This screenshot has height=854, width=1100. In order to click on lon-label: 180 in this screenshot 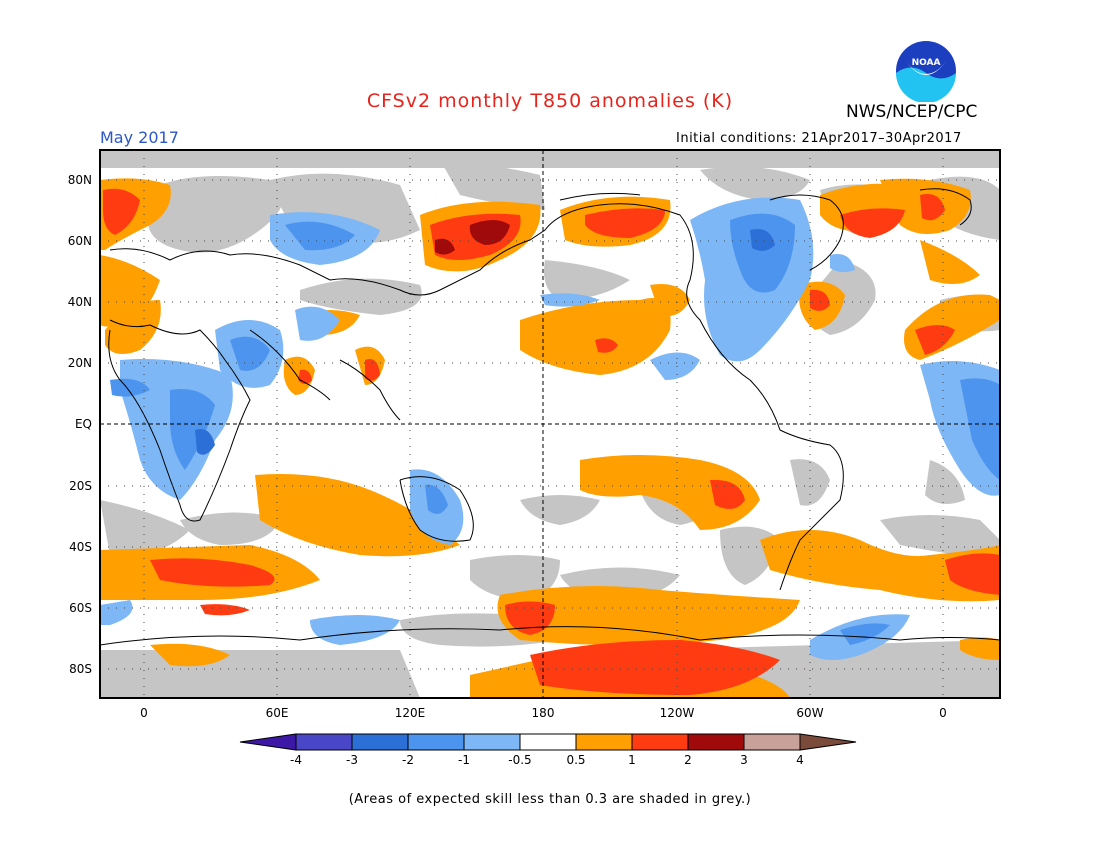, I will do `click(543, 713)`.